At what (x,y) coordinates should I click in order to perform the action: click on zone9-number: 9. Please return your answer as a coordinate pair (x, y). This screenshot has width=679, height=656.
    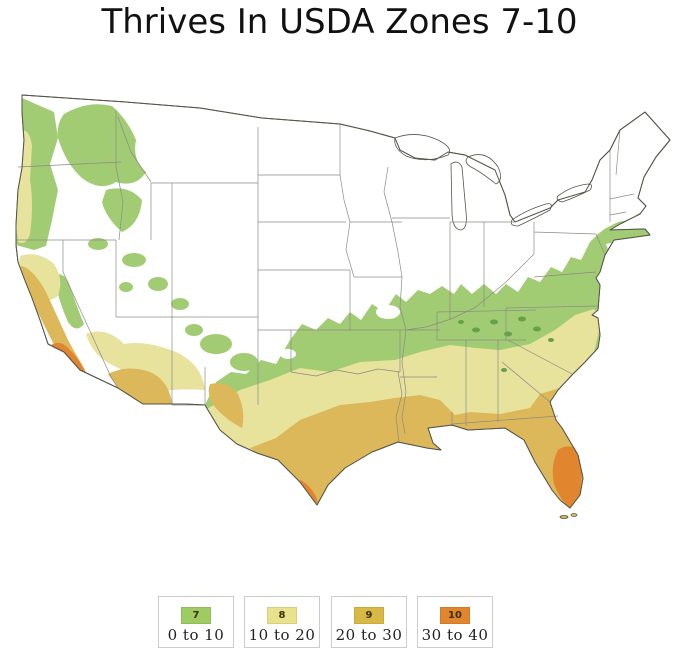
    Looking at the image, I should click on (369, 615).